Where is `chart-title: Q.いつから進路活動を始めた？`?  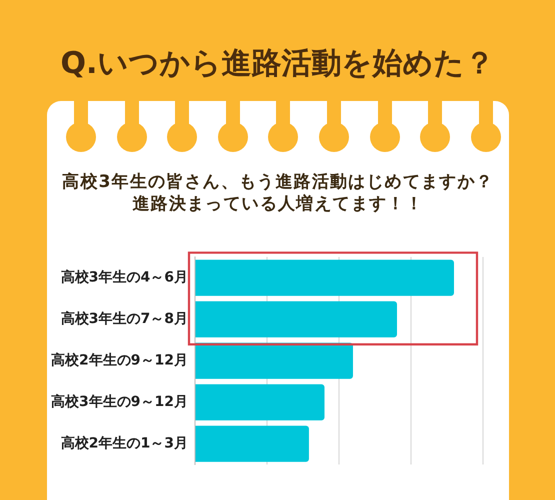 chart-title: Q.いつから進路活動を始めた？ is located at coordinates (278, 64).